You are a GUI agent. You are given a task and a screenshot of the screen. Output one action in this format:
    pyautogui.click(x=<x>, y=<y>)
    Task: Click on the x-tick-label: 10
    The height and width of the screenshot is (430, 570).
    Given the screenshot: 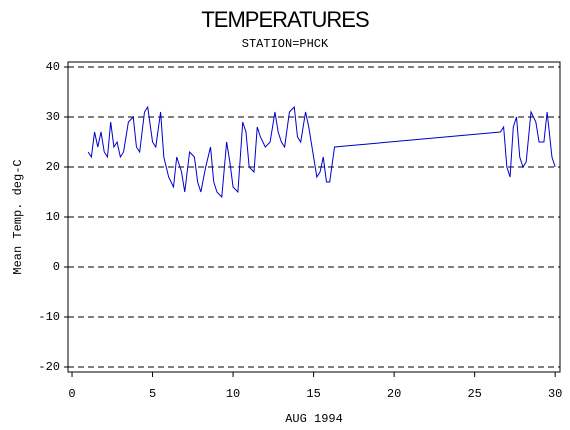 What is the action you would take?
    pyautogui.click(x=233, y=394)
    